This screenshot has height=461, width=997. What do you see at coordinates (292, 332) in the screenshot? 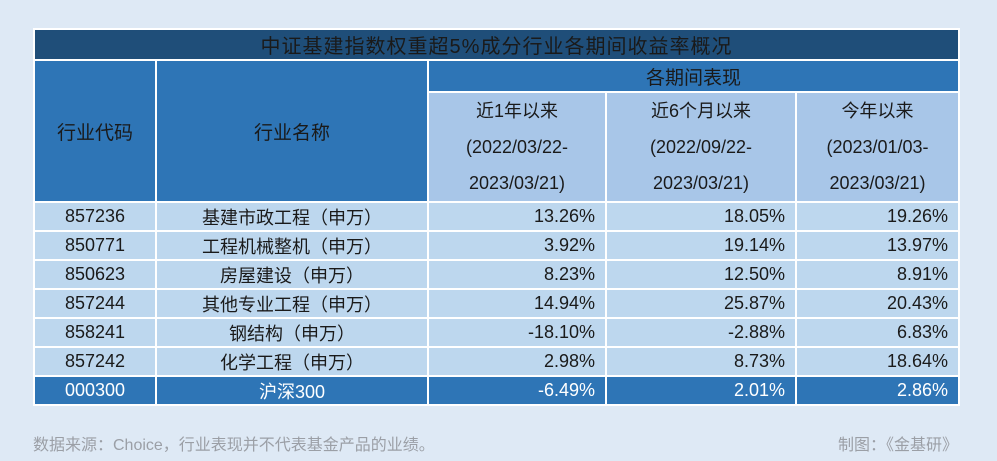
I see `industry-name-cell: 钢结构（申万）` at bounding box center [292, 332].